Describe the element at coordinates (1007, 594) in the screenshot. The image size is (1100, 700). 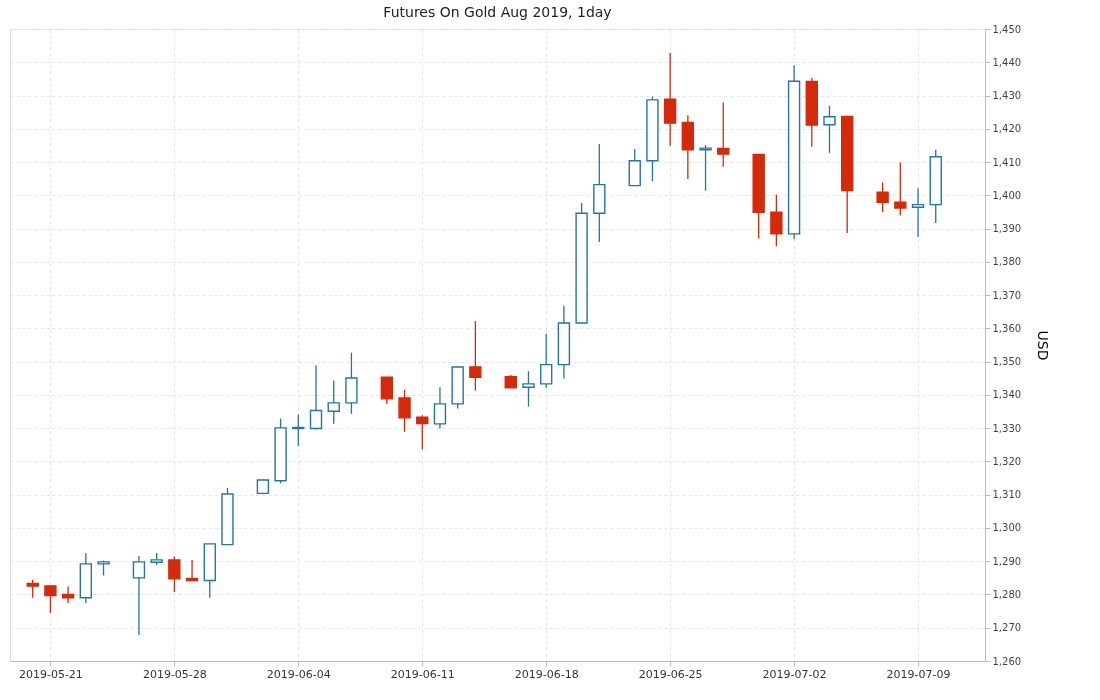
I see `y-tick-label: 1,280` at that location.